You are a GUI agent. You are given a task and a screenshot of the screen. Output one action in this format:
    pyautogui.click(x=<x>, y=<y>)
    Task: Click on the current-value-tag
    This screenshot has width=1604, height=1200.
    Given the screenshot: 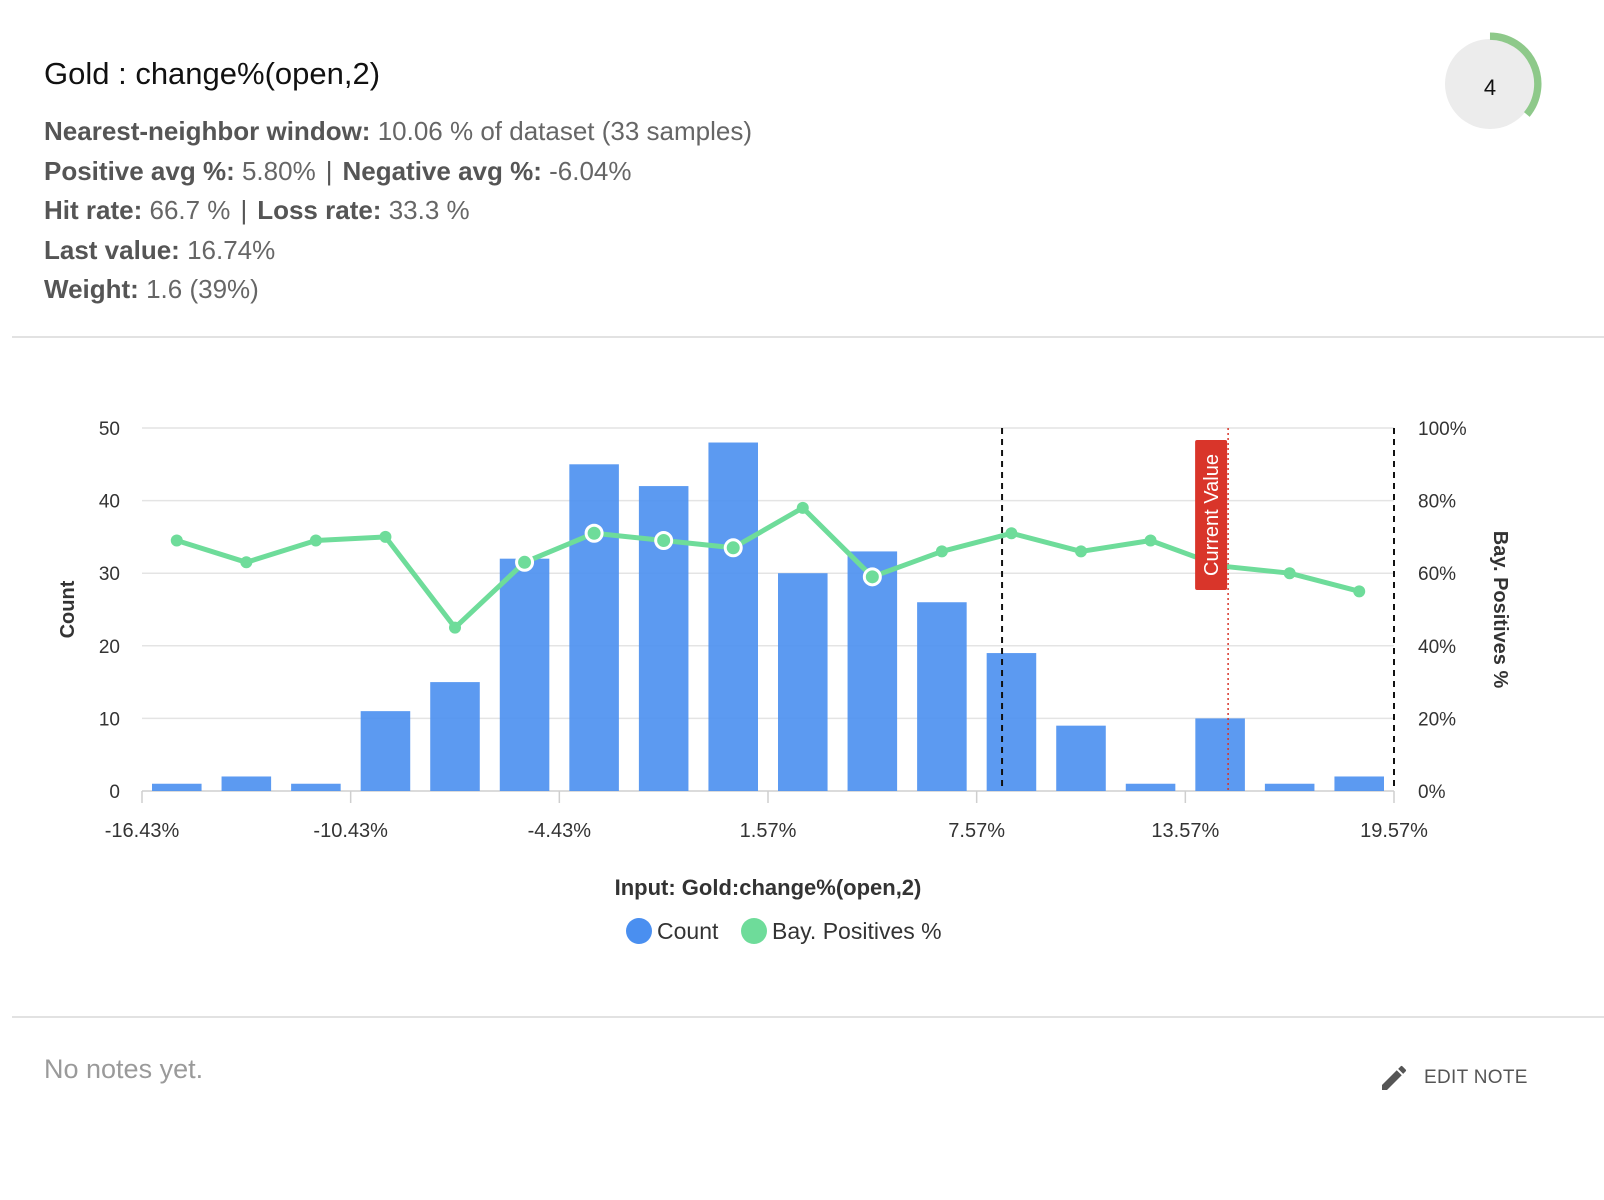 What is the action you would take?
    pyautogui.click(x=1211, y=515)
    